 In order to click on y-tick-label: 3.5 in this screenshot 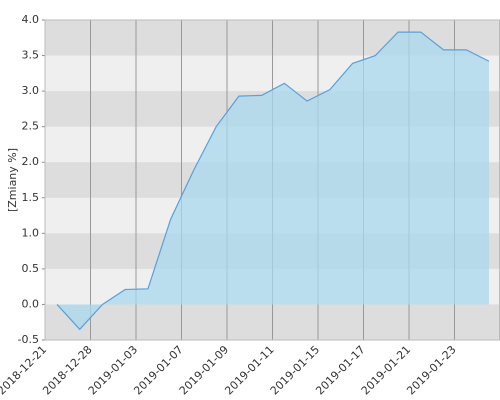, I will do `click(31, 55)`.